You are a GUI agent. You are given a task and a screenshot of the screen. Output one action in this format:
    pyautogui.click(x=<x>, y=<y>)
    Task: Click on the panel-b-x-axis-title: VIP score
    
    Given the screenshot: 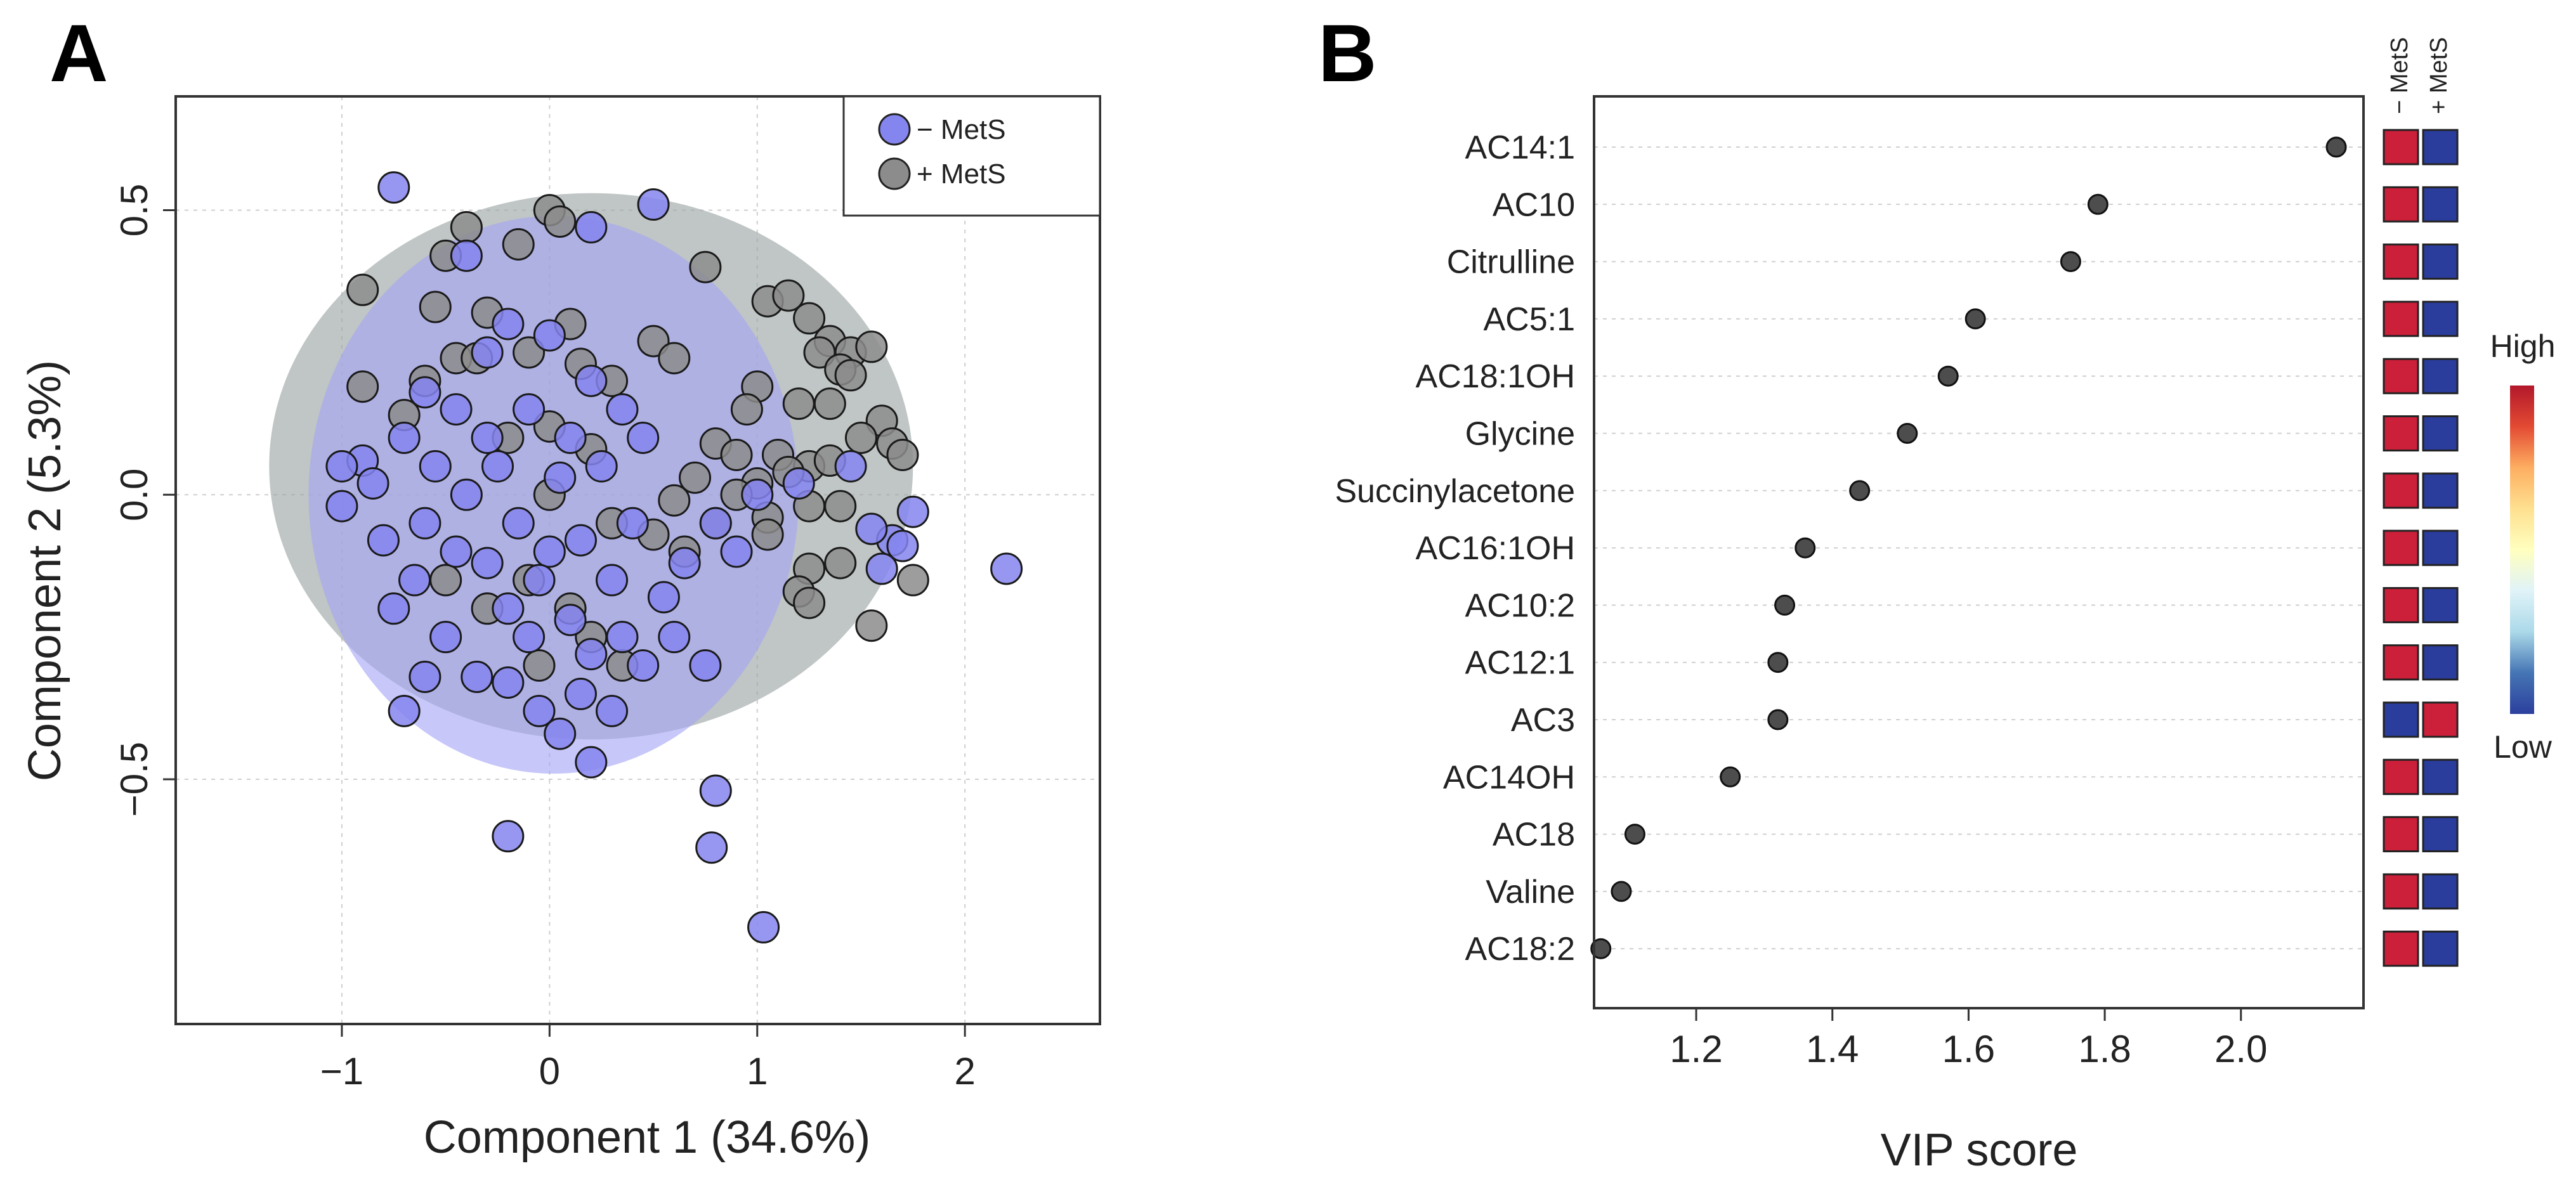 What is the action you would take?
    pyautogui.click(x=1980, y=1150)
    